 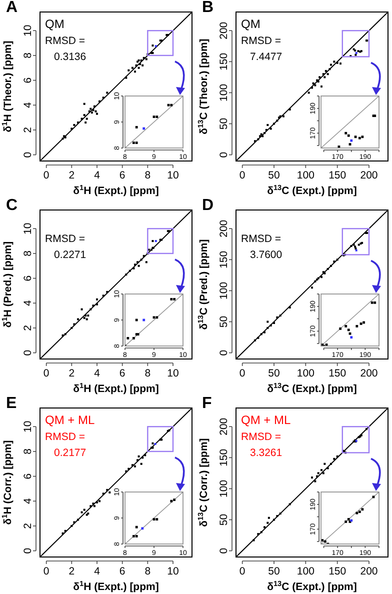 I want to click on chart-title: E, so click(x=11, y=403).